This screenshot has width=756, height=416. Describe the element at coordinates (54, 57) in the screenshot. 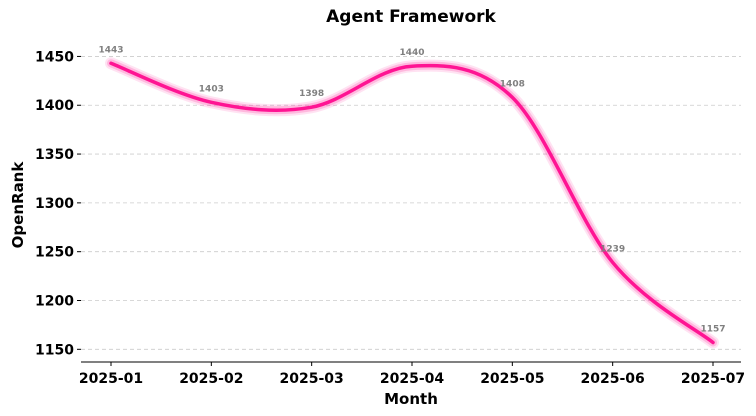

I see `y-tick-label: 1450` at that location.